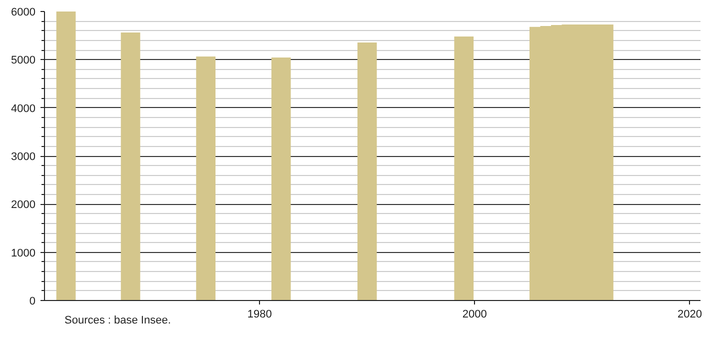  What do you see at coordinates (474, 314) in the screenshot?
I see `x-tick-label: 2000` at bounding box center [474, 314].